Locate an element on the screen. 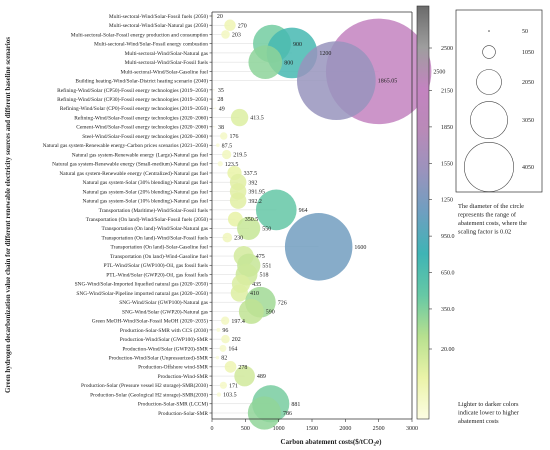 The image size is (550, 450). category-label: Production-Wind/Solar (GWP100)-SMR is located at coordinates (164, 339).